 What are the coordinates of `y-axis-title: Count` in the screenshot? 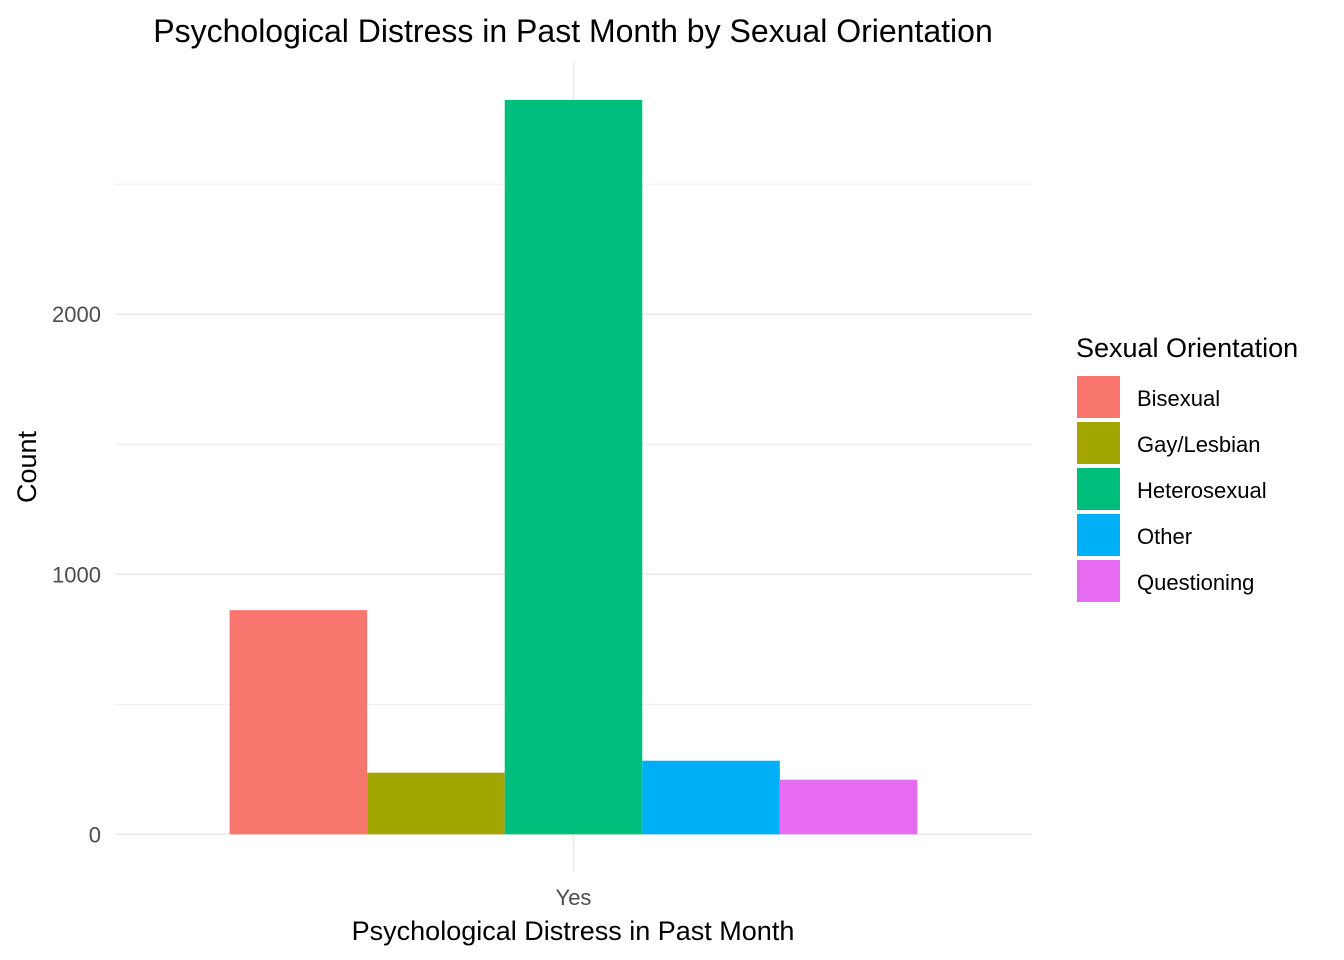 It's located at (27, 466).